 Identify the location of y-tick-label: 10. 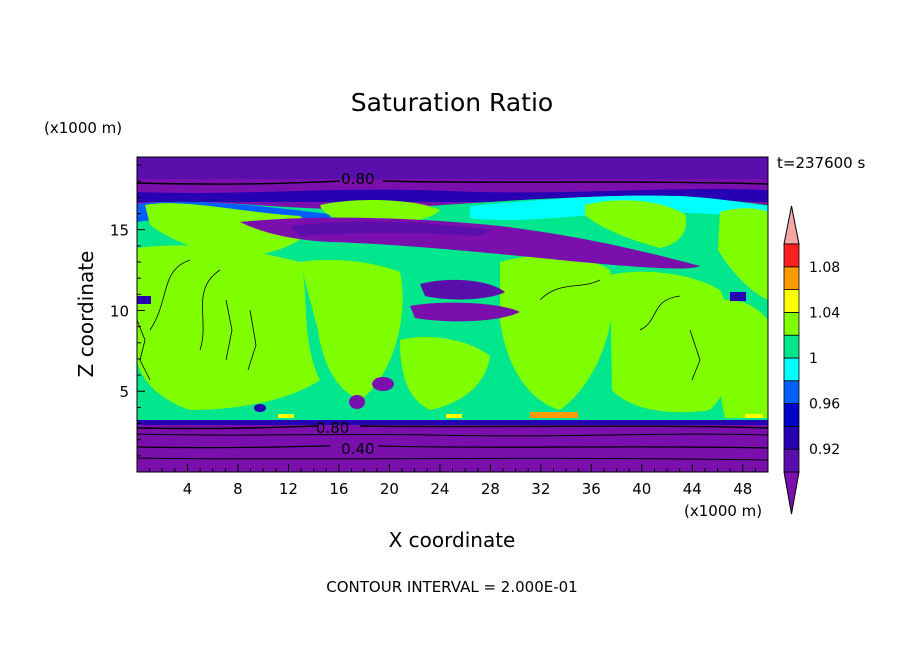
(119, 311).